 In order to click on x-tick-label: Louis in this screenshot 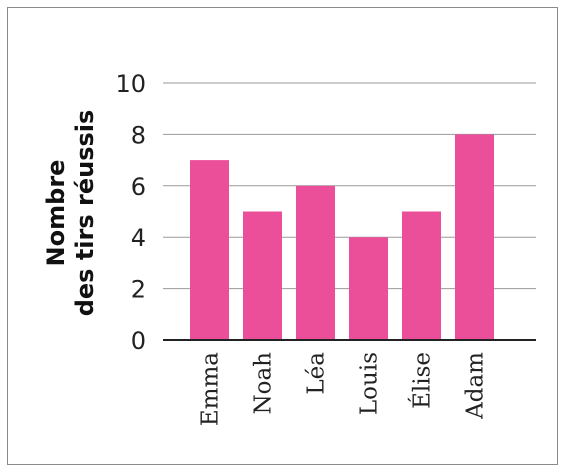, I will do `click(370, 383)`.